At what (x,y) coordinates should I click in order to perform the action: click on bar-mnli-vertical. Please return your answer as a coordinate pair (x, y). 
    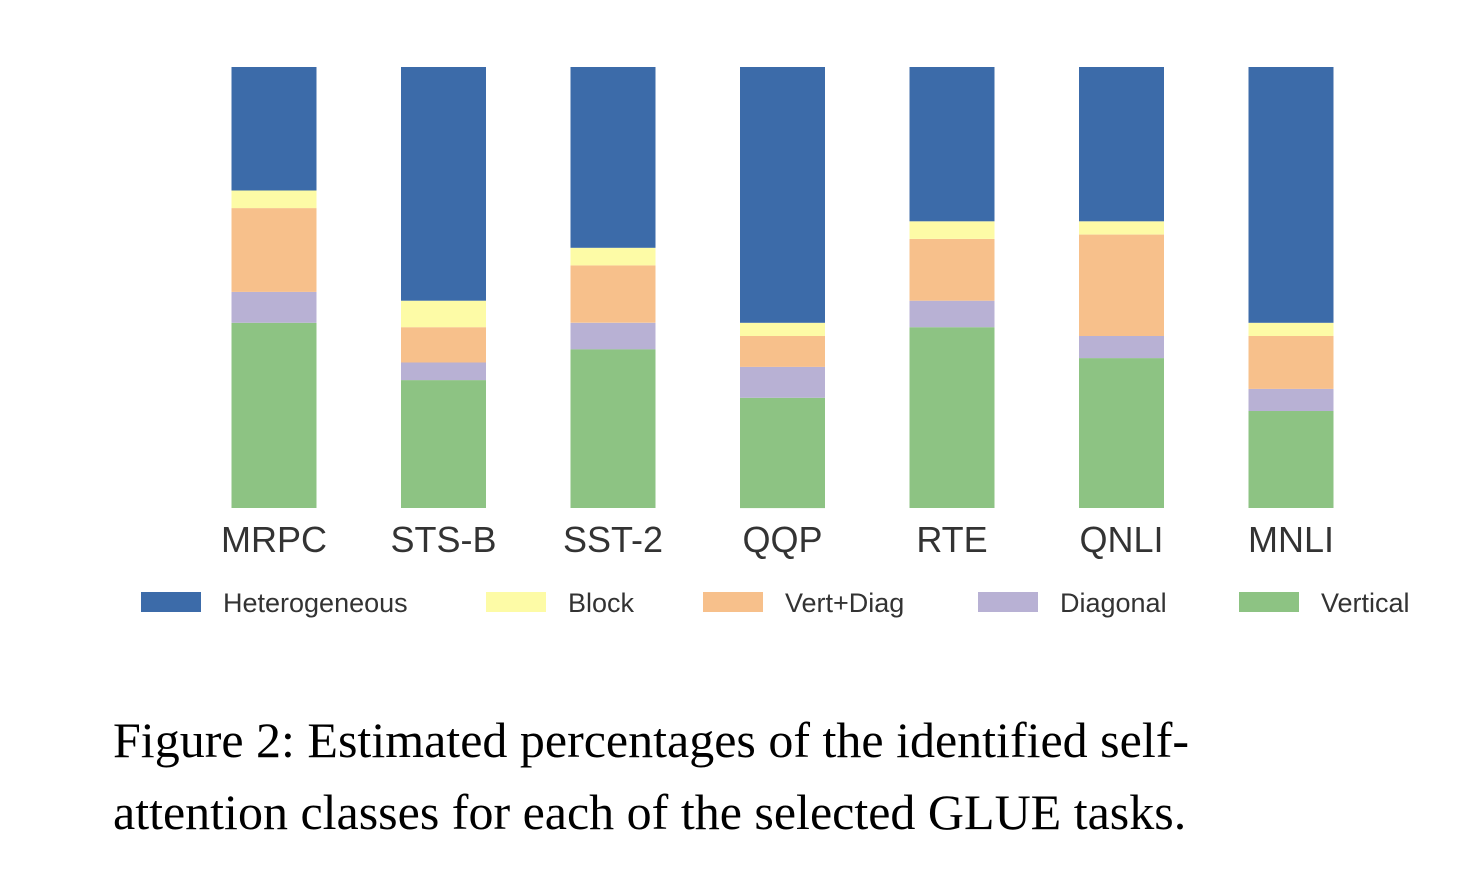
    Looking at the image, I should click on (1291, 459).